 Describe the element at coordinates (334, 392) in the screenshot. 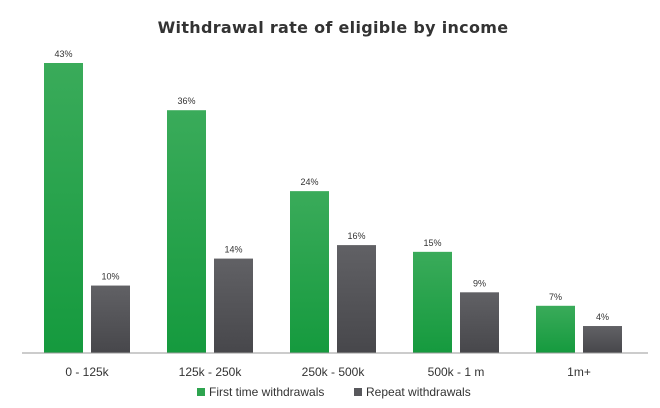

I see `legend: First time withdrawals Repeat withdrawals` at that location.